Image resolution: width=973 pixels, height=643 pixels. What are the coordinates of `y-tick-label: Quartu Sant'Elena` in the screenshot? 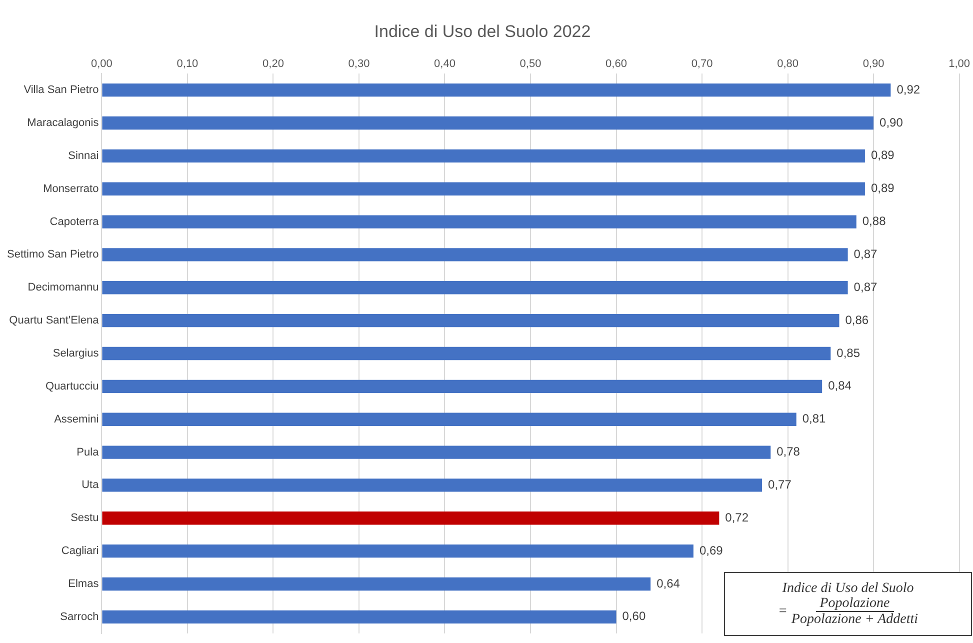 It's located at (54, 320).